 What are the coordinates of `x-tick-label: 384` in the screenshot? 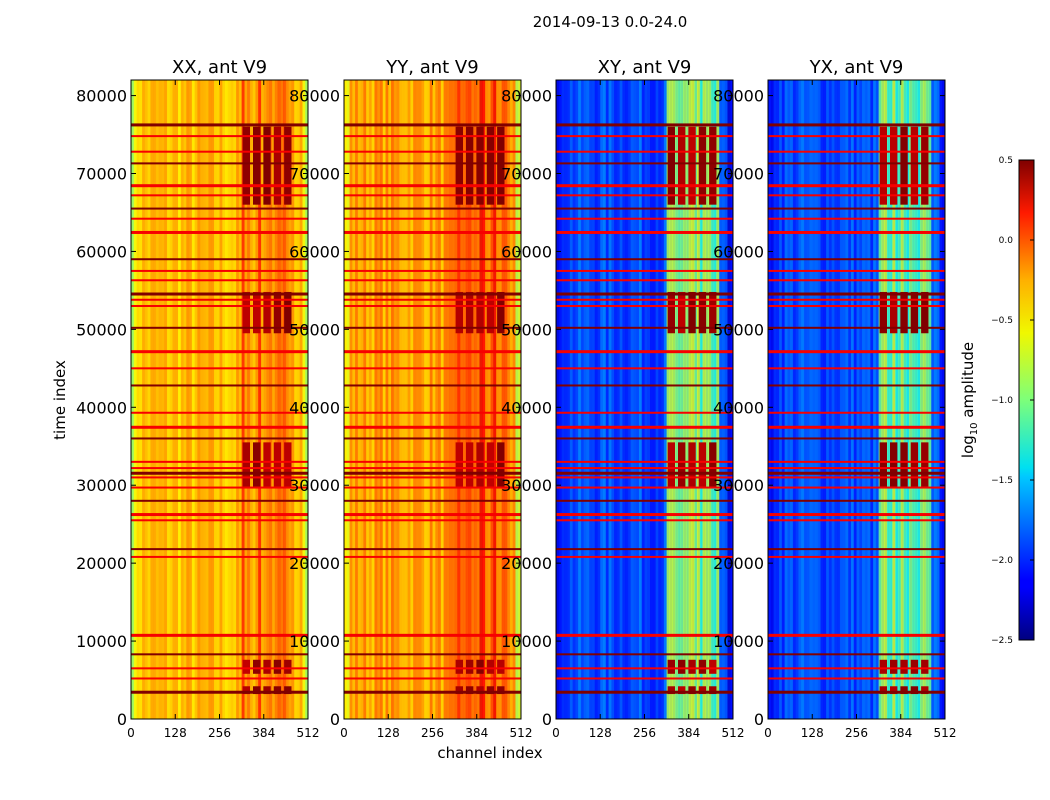 It's located at (476, 733).